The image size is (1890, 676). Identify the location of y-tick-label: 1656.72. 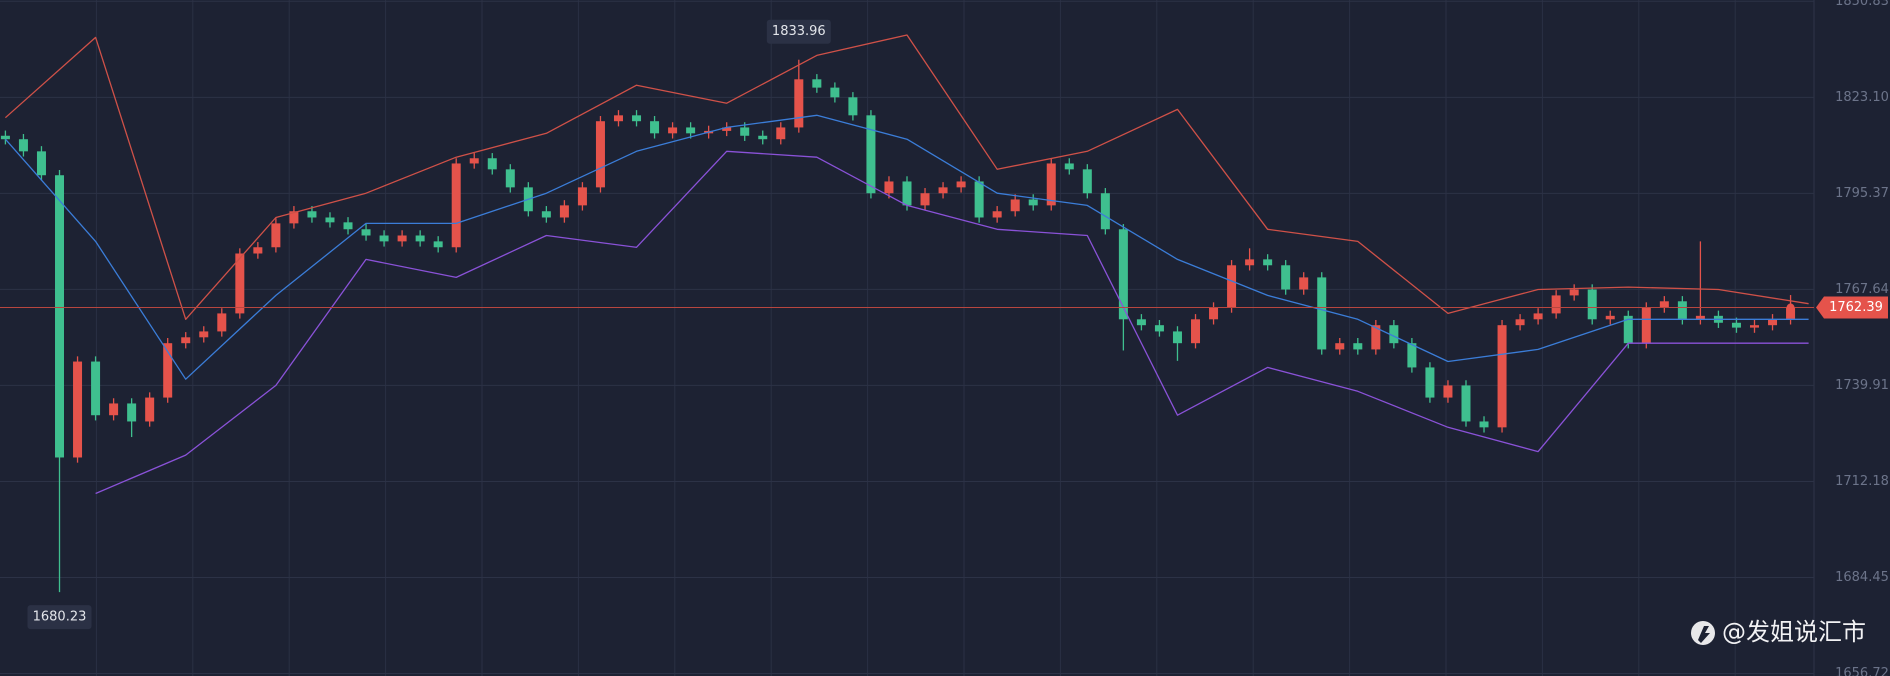
(1862, 671).